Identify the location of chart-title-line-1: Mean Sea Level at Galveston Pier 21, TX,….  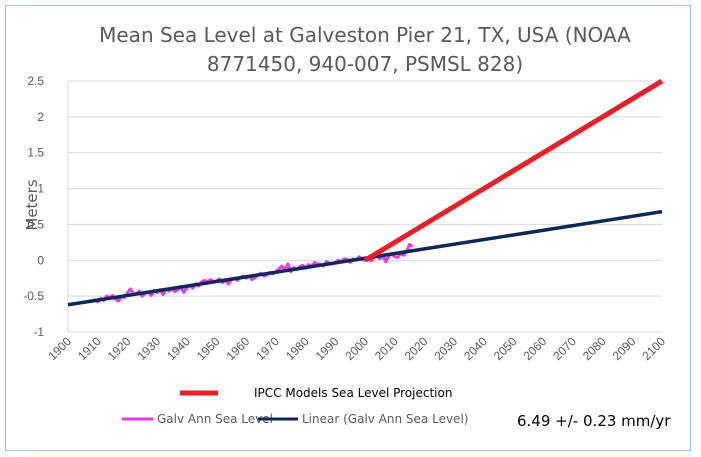
(365, 35).